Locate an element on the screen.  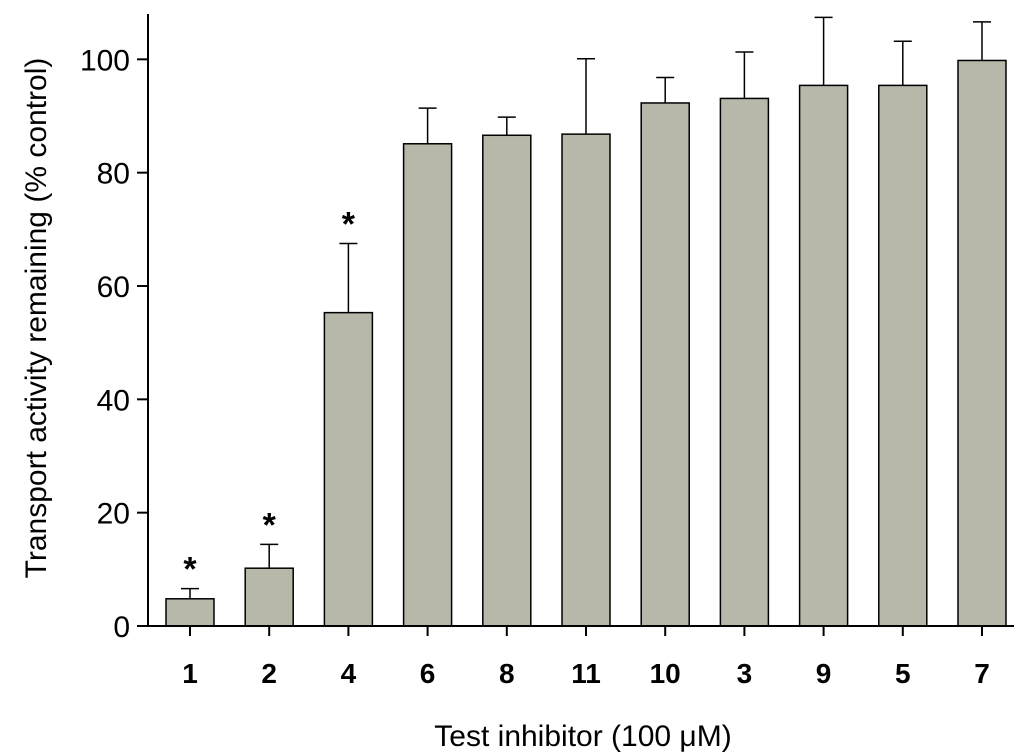
y-tick-label: 40 is located at coordinates (113, 400).